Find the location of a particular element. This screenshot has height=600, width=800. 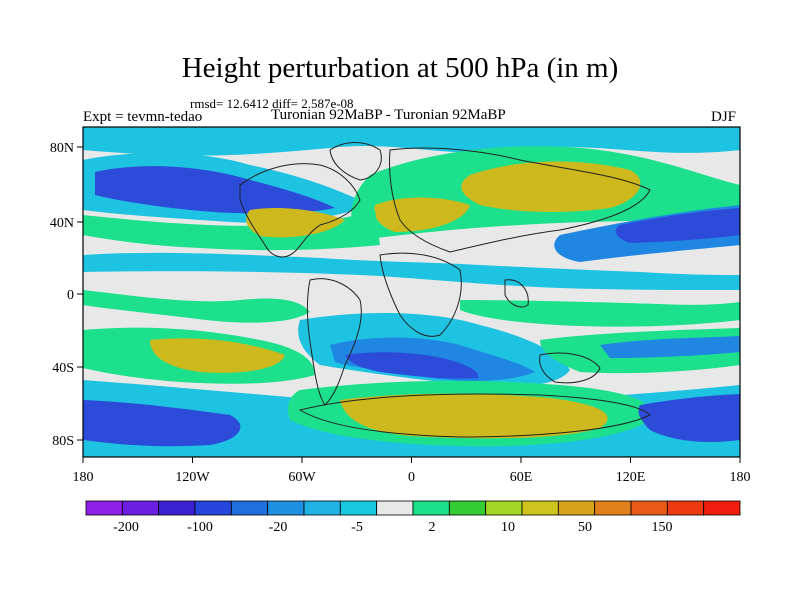

x-tick-label: 60E is located at coordinates (521, 477).